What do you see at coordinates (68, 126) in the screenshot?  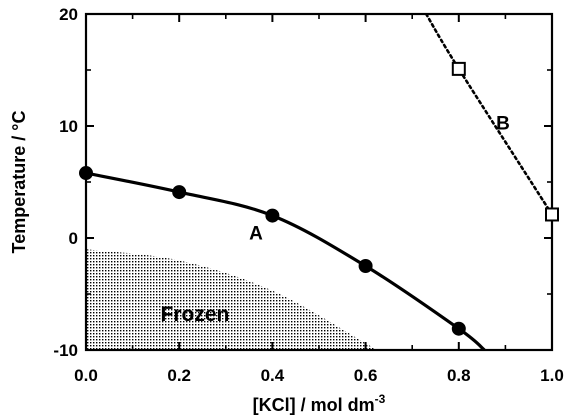 I see `y-tick-label: 10` at bounding box center [68, 126].